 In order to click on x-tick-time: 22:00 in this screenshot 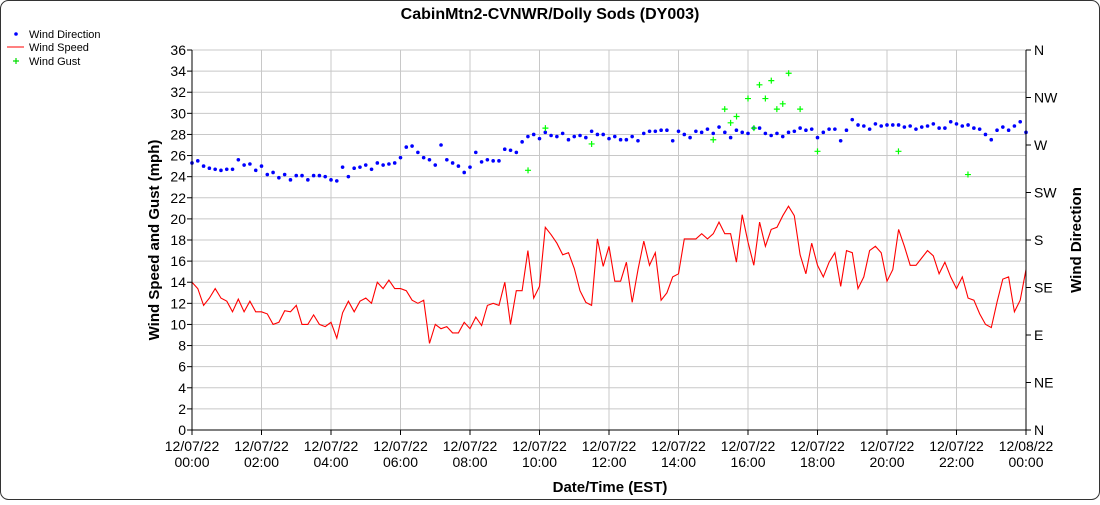, I will do `click(956, 462)`.